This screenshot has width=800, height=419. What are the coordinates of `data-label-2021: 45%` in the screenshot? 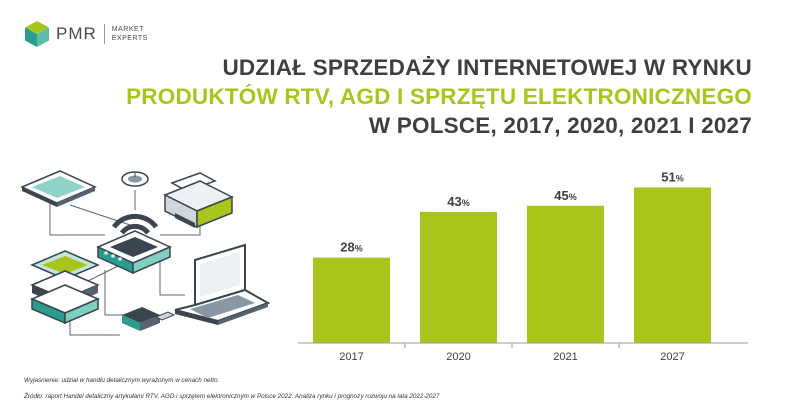 It's located at (565, 195).